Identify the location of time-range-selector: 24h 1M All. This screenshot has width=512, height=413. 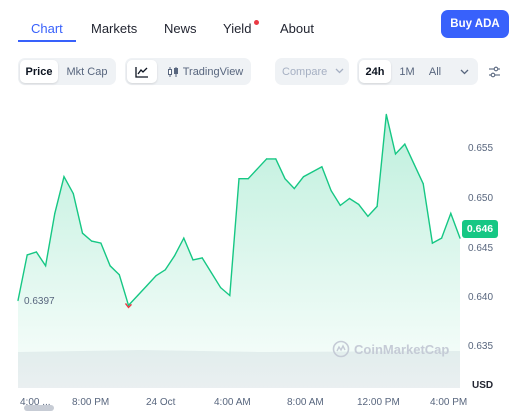
(417, 71).